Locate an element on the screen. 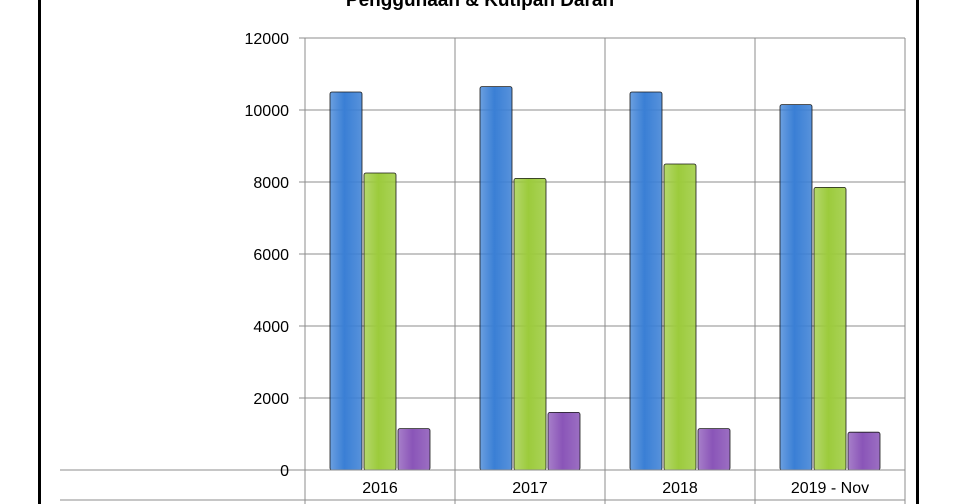 The width and height of the screenshot is (960, 504). chart-title: Penggunaan & Kutipan Darah is located at coordinates (480, 5).